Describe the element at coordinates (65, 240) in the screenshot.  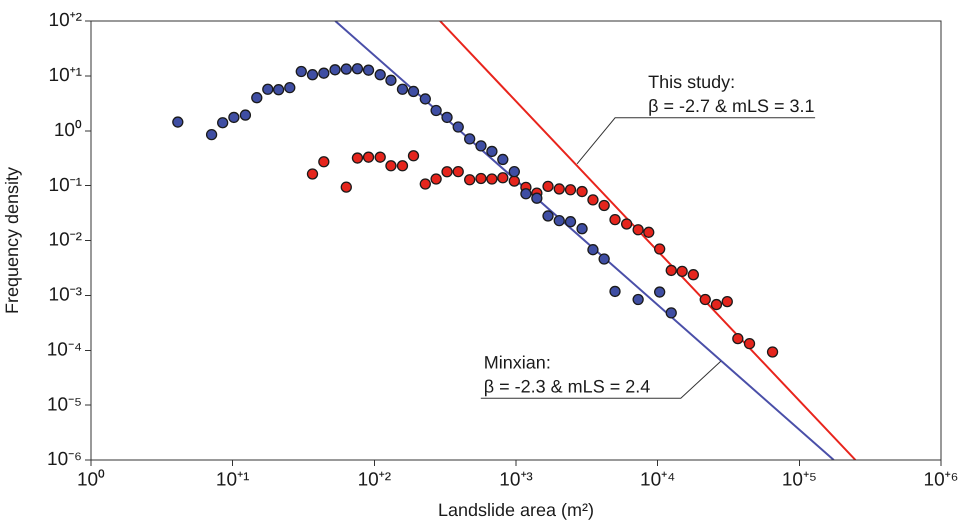
I see `y-tick-label: 10⁻²` at that location.